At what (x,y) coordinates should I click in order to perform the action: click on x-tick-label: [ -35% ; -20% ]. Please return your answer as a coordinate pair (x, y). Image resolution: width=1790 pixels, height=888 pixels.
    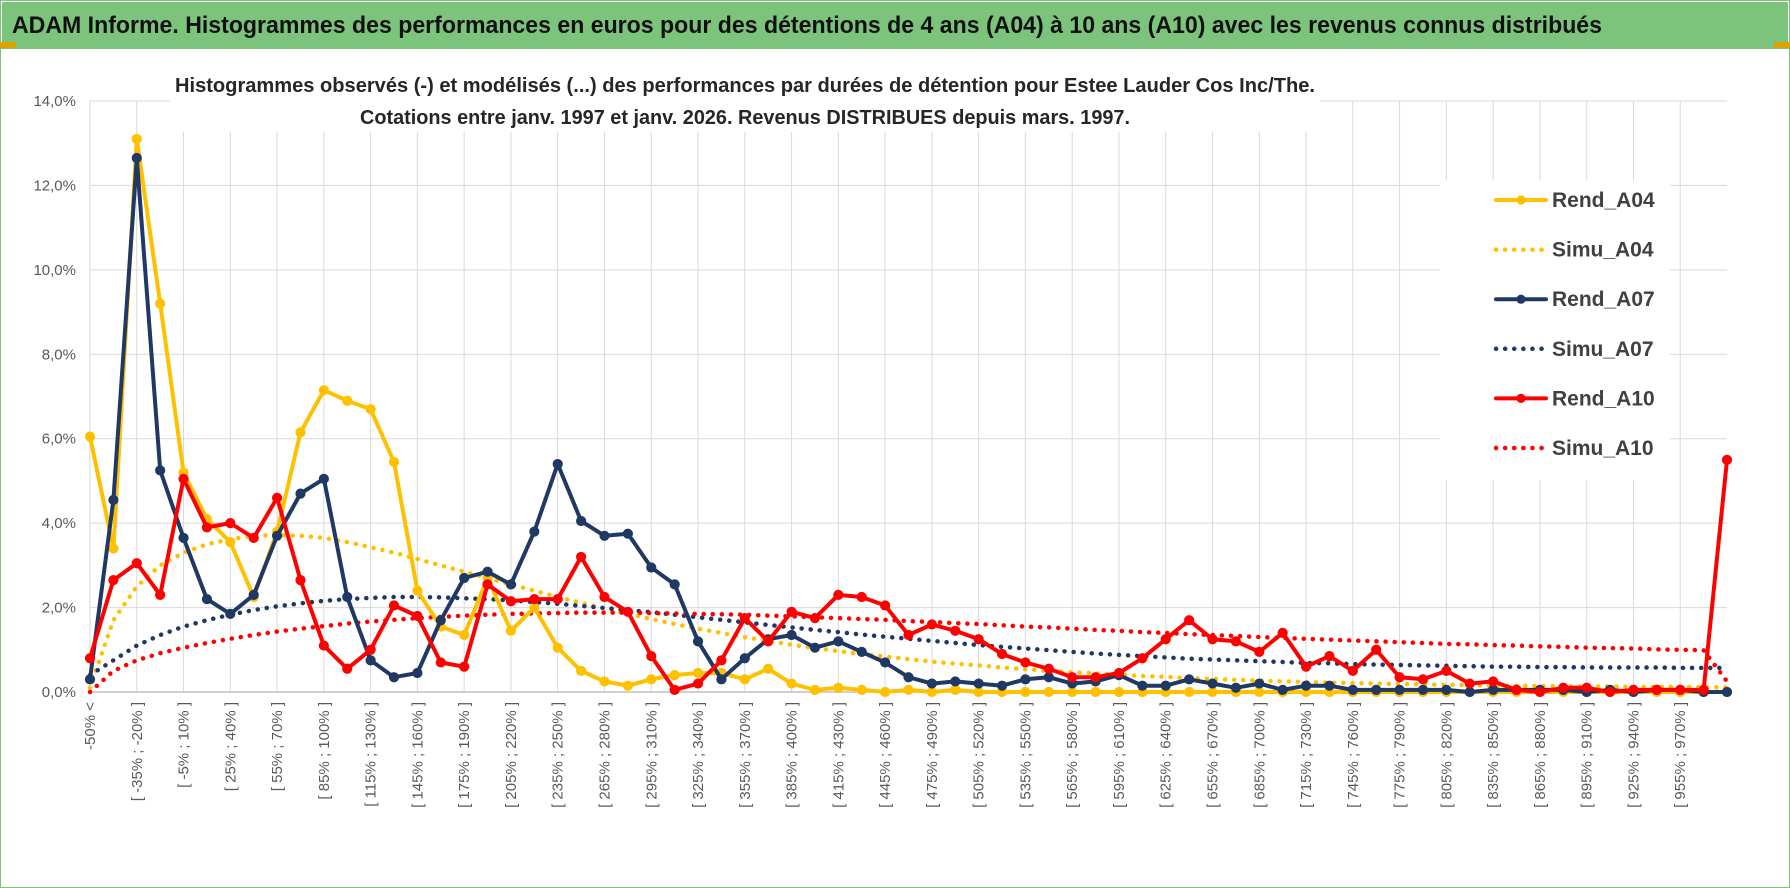
    Looking at the image, I should click on (137, 751).